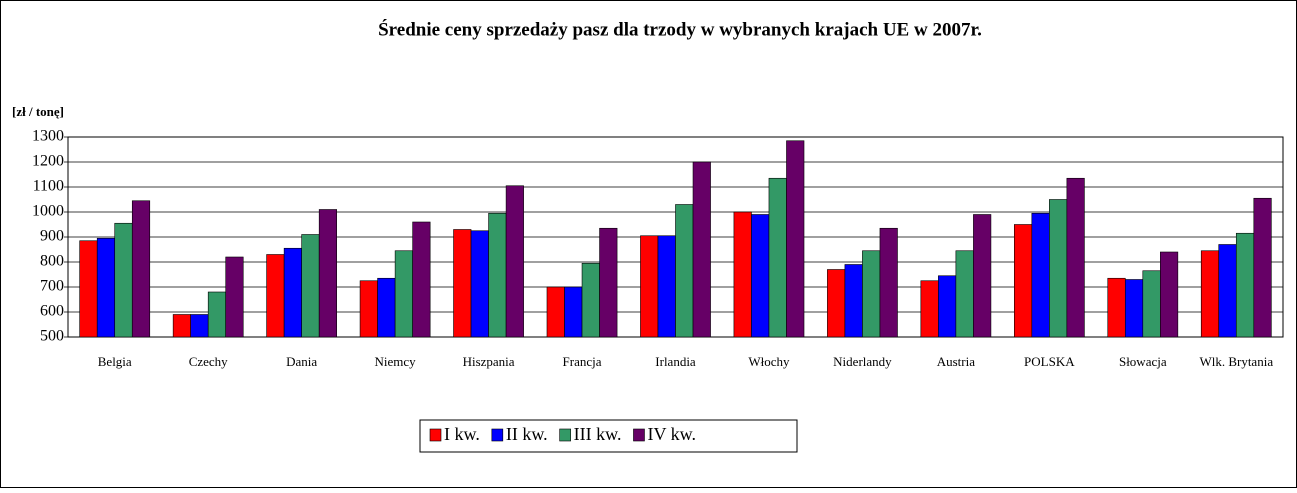 The width and height of the screenshot is (1297, 493). I want to click on x-tick-label: Czechy, so click(208, 361).